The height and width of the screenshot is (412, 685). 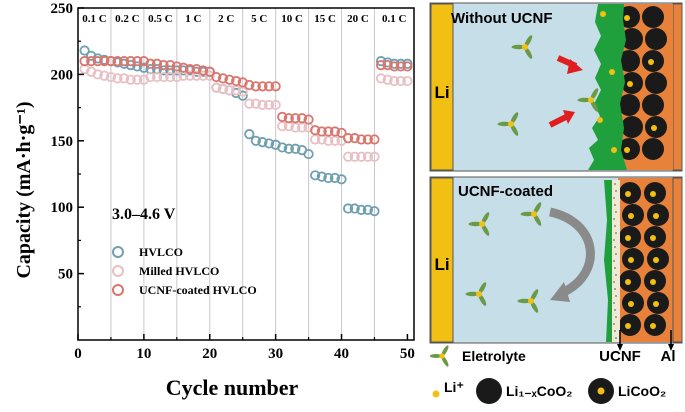 I want to click on rate-label: 0.1 C, so click(x=394, y=19).